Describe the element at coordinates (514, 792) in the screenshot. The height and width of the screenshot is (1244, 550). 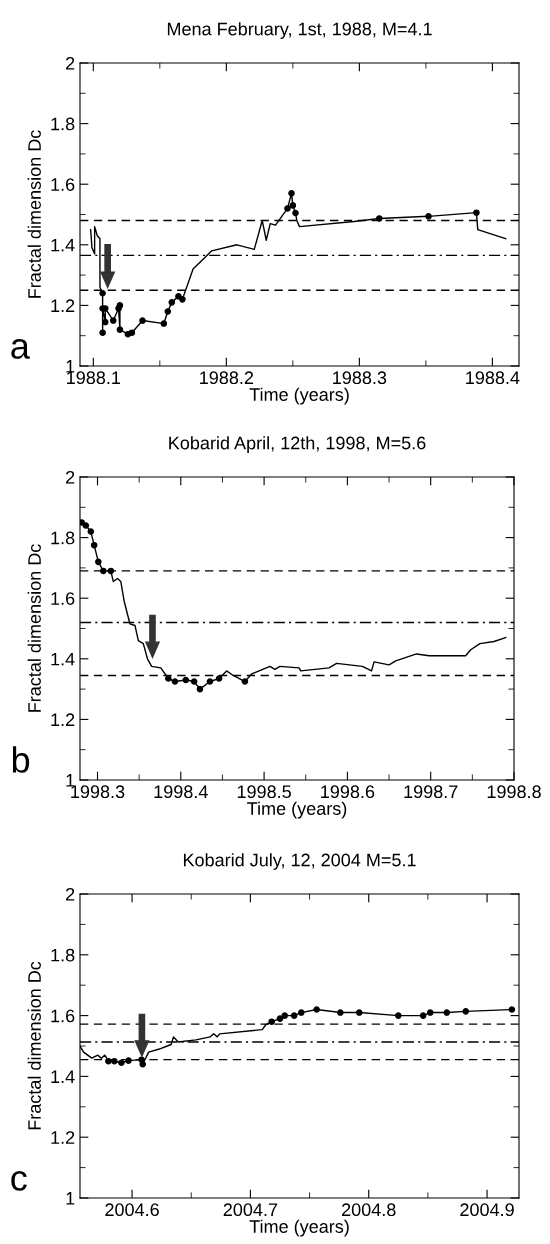
I see `x-tick-label: 1998.8` at that location.